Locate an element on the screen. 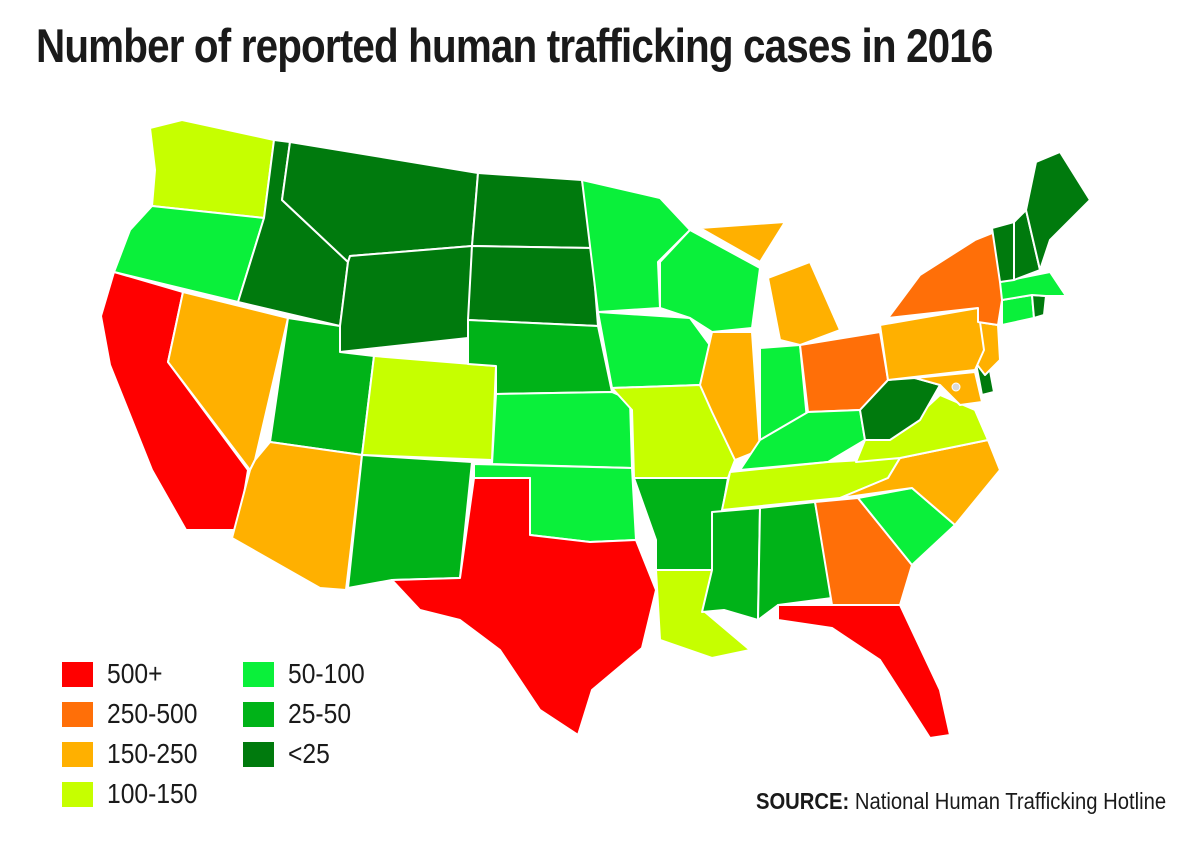  state-iowa is located at coordinates (655, 350).